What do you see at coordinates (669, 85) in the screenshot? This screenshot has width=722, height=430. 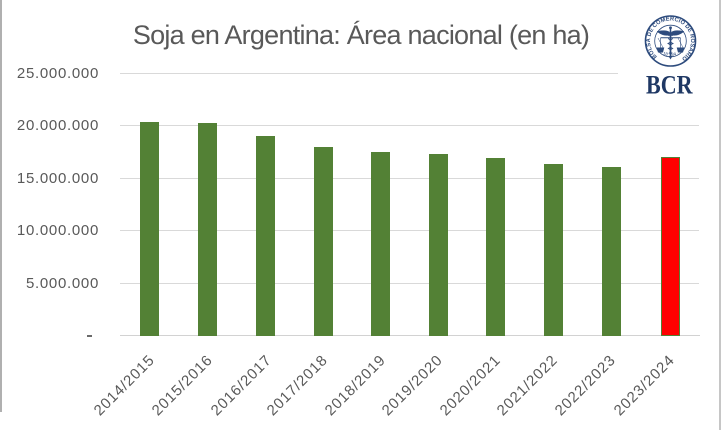 I see `svg-text: BCR` at bounding box center [669, 85].